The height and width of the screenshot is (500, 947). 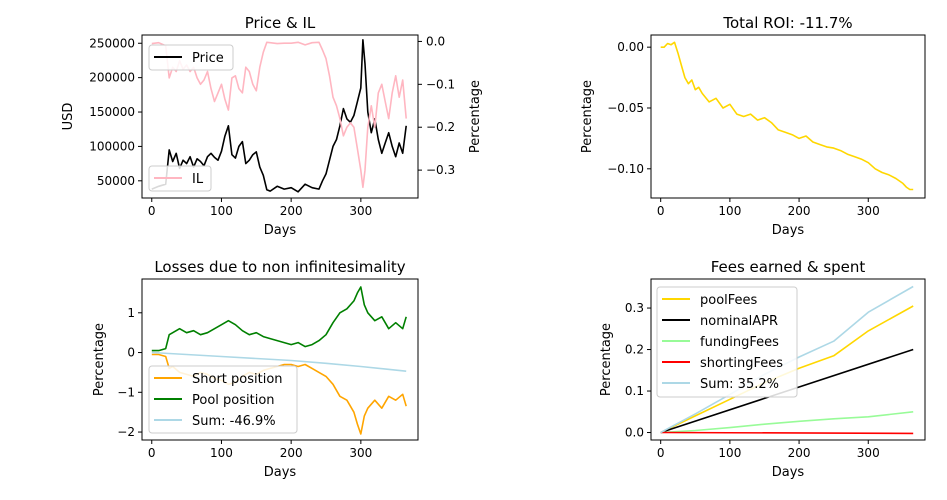 I want to click on y-right-tick-label: 0.0, so click(x=435, y=41).